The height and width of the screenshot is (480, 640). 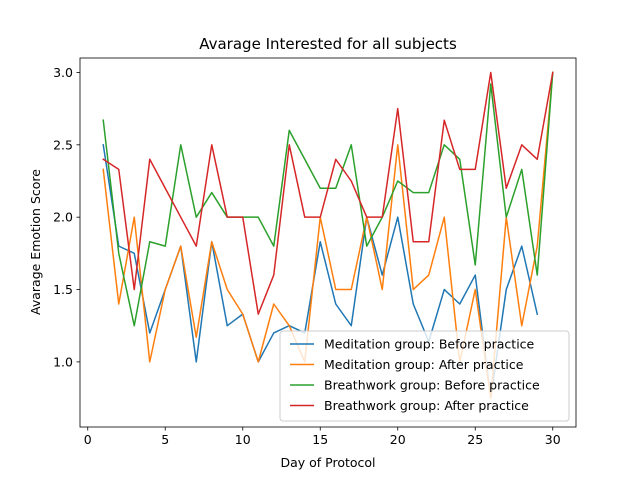 What do you see at coordinates (320, 439) in the screenshot?
I see `x-tick-label: 15` at bounding box center [320, 439].